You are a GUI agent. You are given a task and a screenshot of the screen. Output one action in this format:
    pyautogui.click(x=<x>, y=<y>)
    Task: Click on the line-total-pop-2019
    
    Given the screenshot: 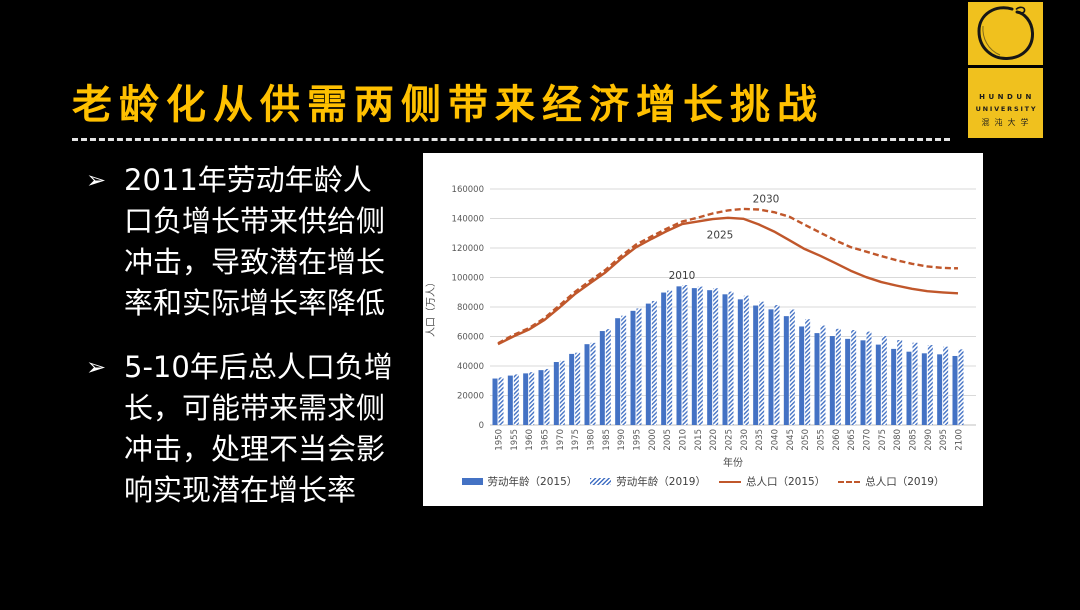 What is the action you would take?
    pyautogui.click(x=728, y=276)
    